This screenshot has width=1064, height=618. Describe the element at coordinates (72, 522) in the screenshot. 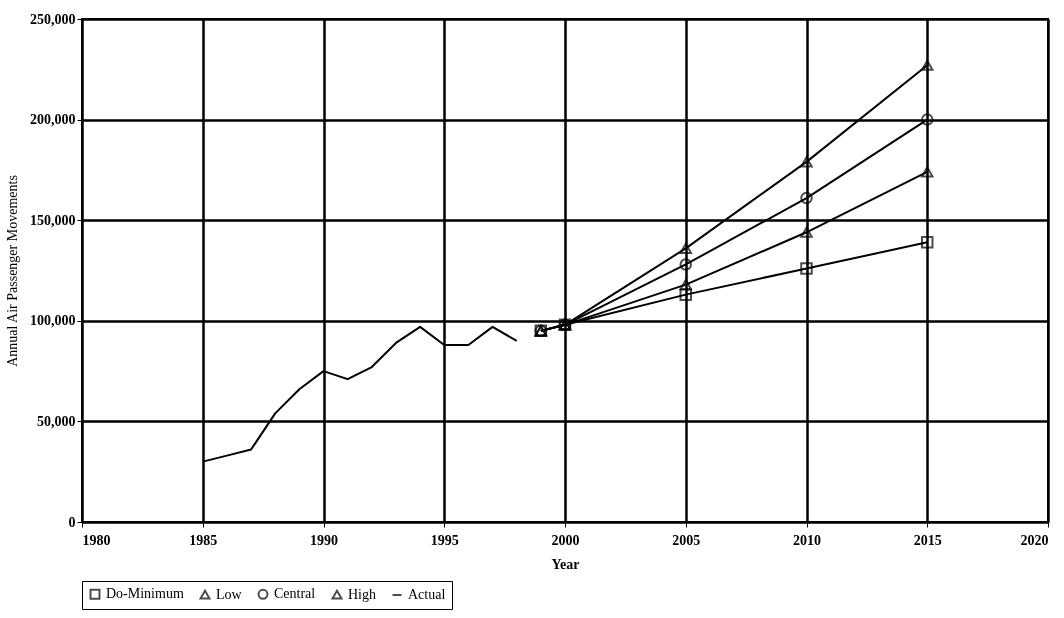

I see `y-tick-label: 0` at that location.